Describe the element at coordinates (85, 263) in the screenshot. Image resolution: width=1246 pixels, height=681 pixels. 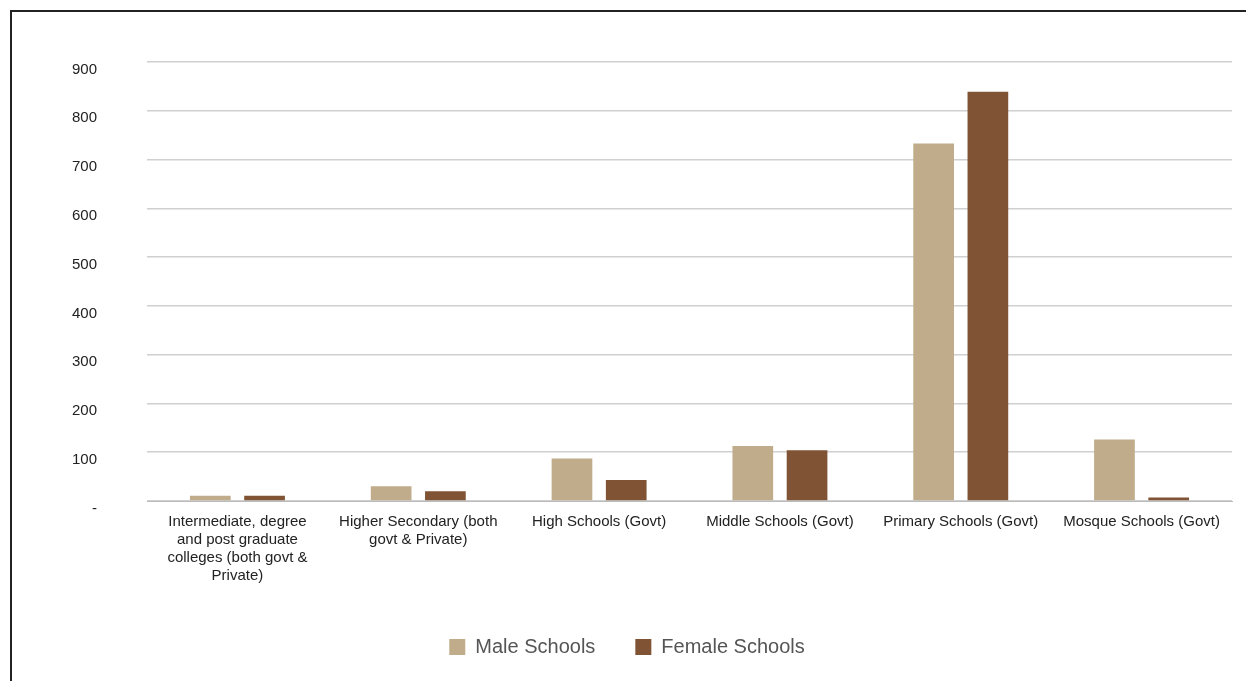
I see `y-tick-label: 500` at that location.